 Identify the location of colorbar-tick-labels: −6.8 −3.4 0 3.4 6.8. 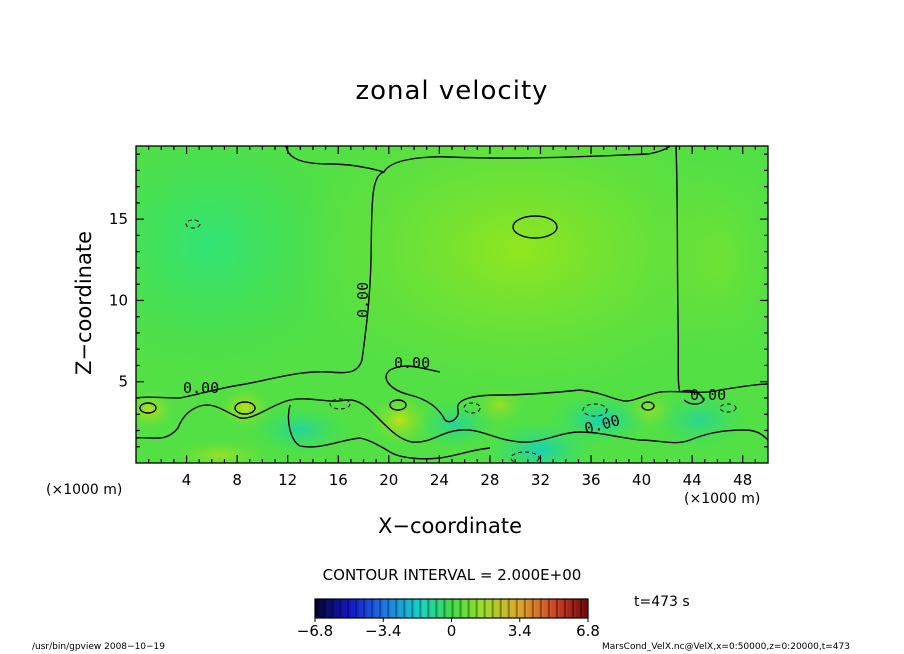
(448, 631).